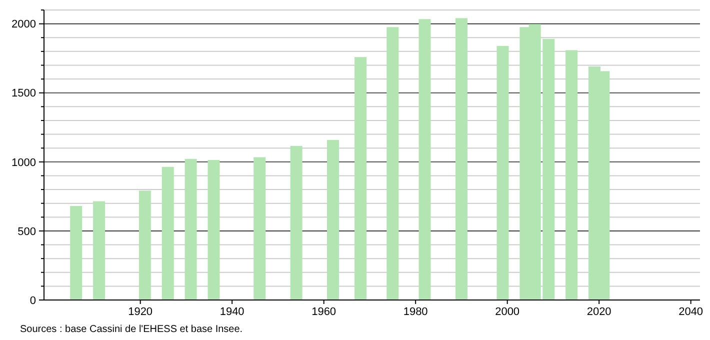 The image size is (710, 340). What do you see at coordinates (507, 312) in the screenshot?
I see `x-tick-label: 2000` at bounding box center [507, 312].